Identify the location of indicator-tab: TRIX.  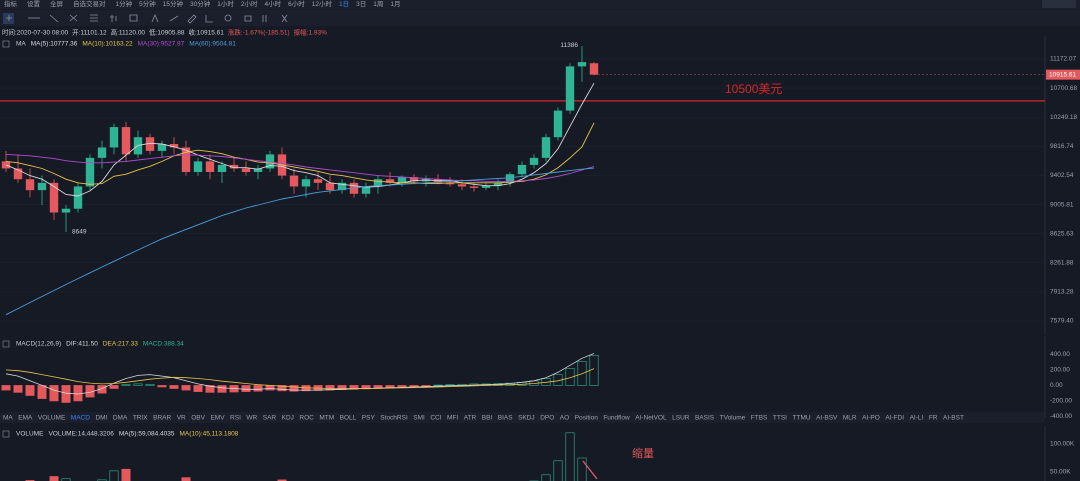
(140, 418).